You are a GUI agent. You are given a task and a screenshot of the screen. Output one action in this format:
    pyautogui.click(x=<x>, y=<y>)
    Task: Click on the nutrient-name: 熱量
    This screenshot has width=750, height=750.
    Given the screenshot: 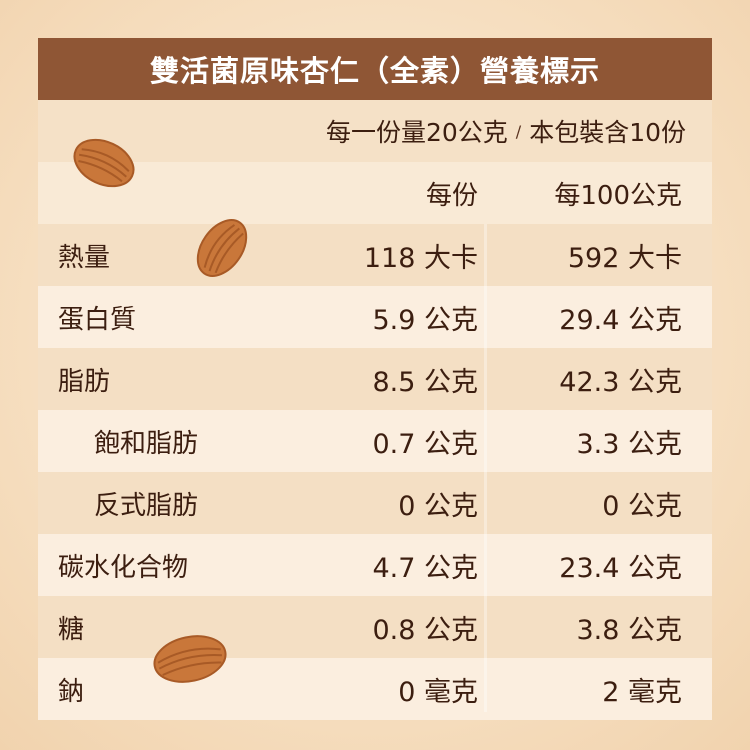 What is the action you would take?
    pyautogui.click(x=84, y=257)
    